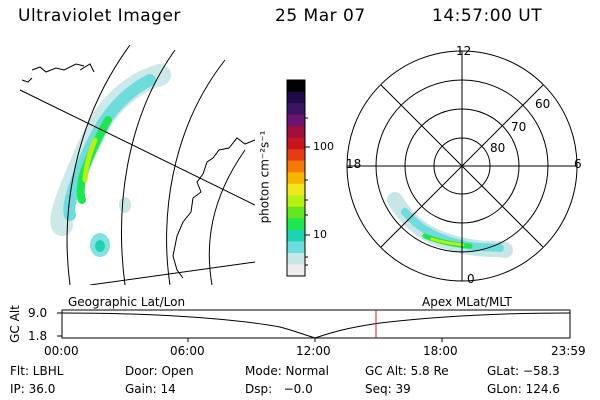 This screenshot has height=400, width=600. I want to click on info-flt: Flt: LBHL, so click(37, 371).